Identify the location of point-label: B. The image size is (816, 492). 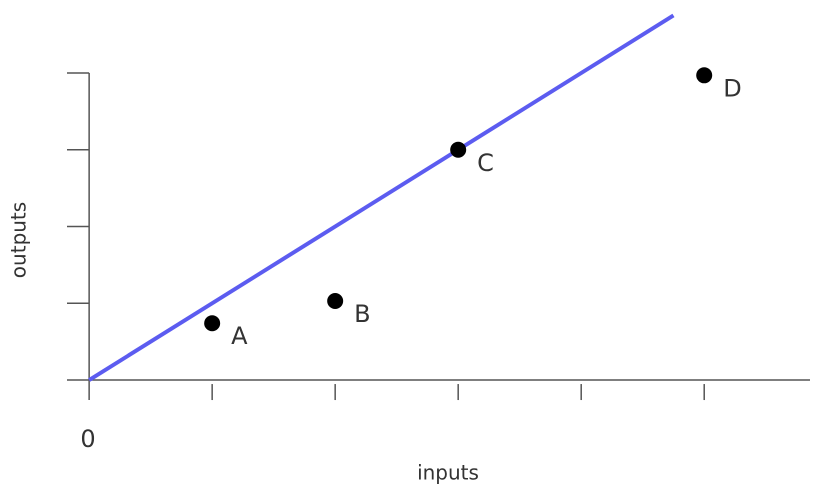
(362, 314).